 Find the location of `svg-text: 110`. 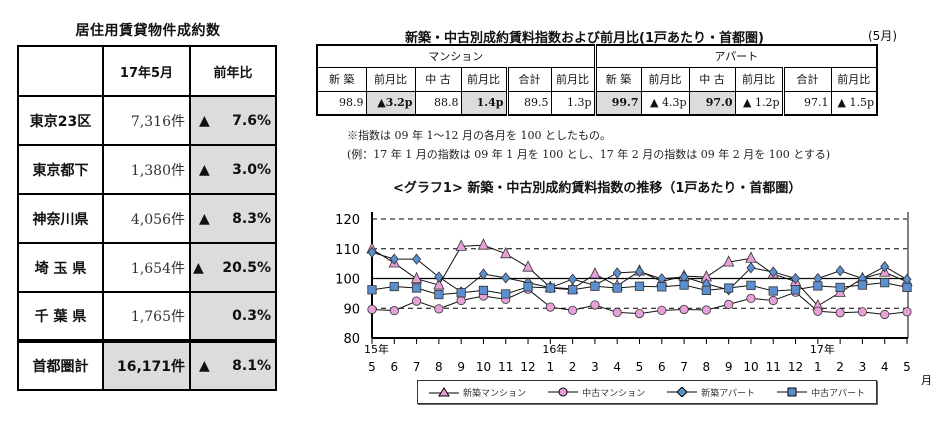

svg-text: 110 is located at coordinates (347, 250).